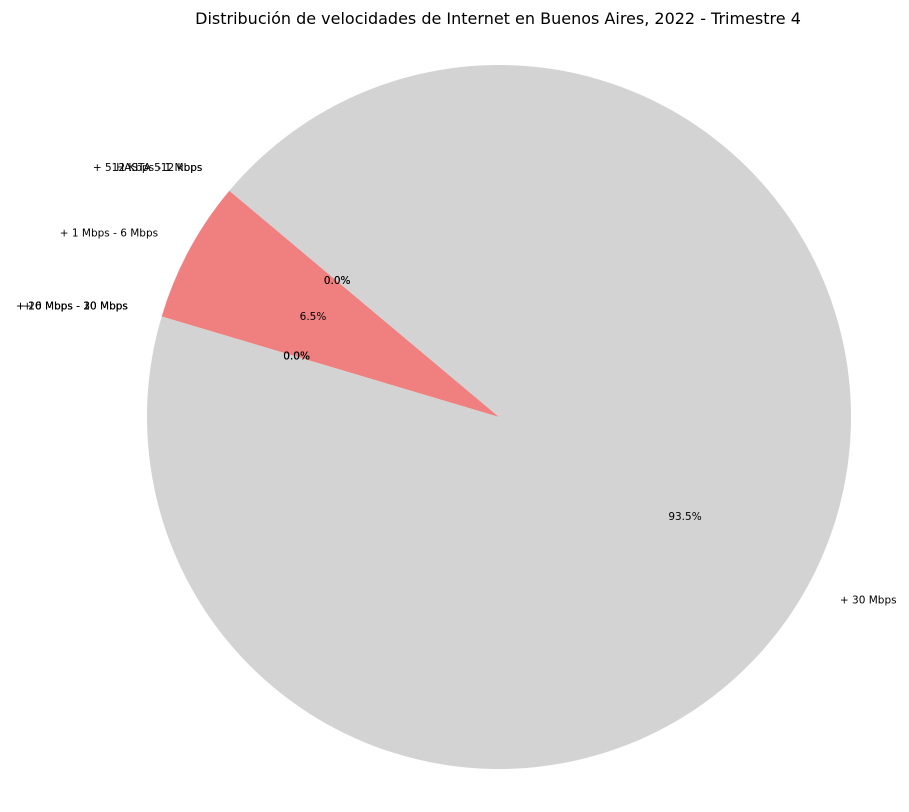 The width and height of the screenshot is (909, 812). I want to click on pie-slice-1-mbps-6-mbps, so click(330, 303).